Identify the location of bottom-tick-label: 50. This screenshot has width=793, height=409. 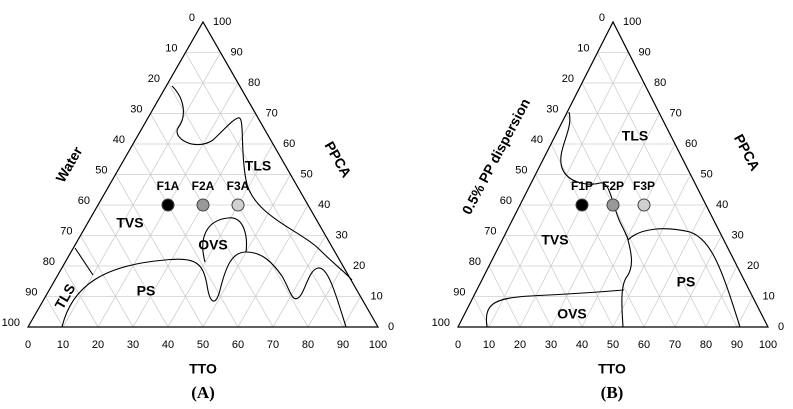
(203, 345).